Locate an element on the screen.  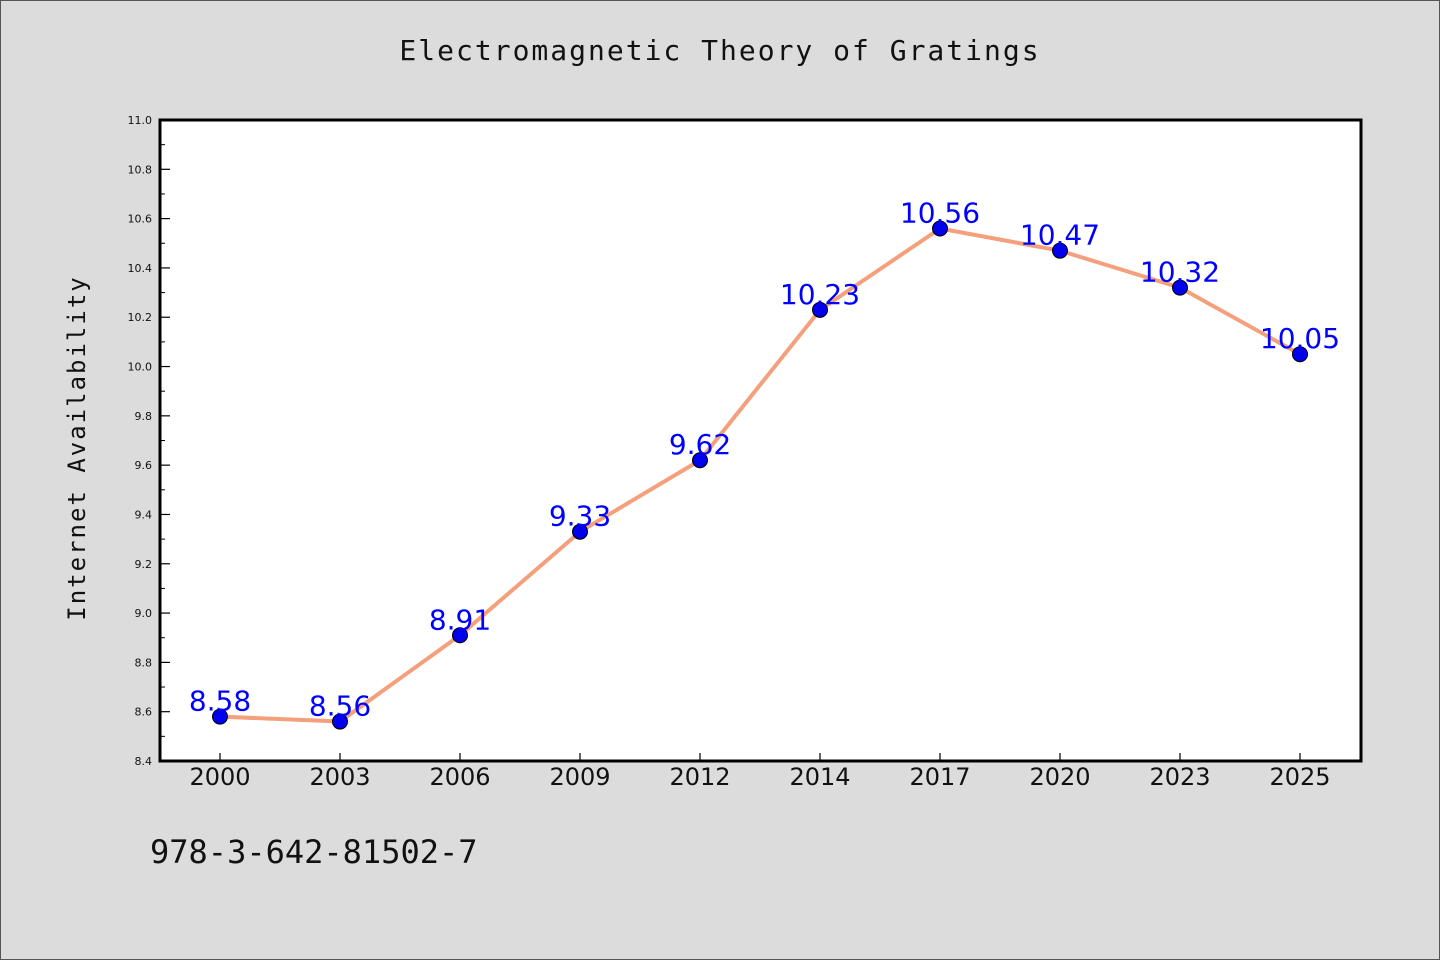
y-tick-label: 10.6 is located at coordinates (140, 219).